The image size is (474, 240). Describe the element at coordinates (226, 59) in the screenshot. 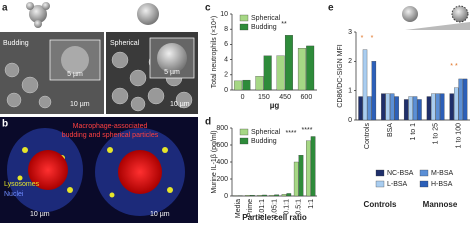

I see `y-tick-label: 4` at that location.